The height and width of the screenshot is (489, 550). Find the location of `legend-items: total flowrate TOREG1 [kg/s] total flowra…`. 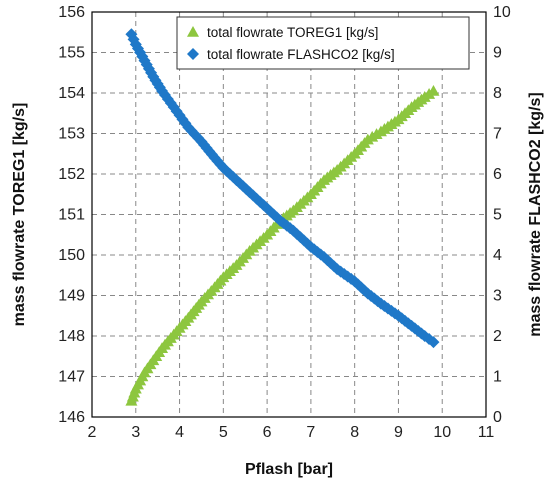

legend-items: total flowrate TOREG1 [kg/s] total flowra… is located at coordinates (291, 43).